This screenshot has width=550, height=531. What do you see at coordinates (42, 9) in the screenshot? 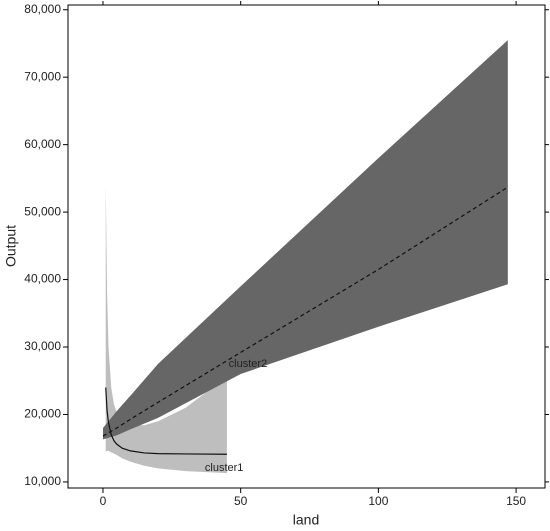
I see `y-tick-label: 80,000` at bounding box center [42, 9].